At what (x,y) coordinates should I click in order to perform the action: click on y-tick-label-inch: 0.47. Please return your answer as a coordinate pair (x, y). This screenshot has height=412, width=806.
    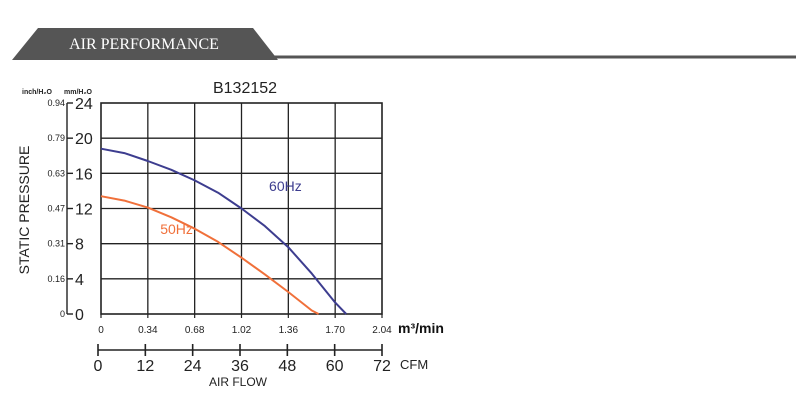
    Looking at the image, I should click on (56, 209).